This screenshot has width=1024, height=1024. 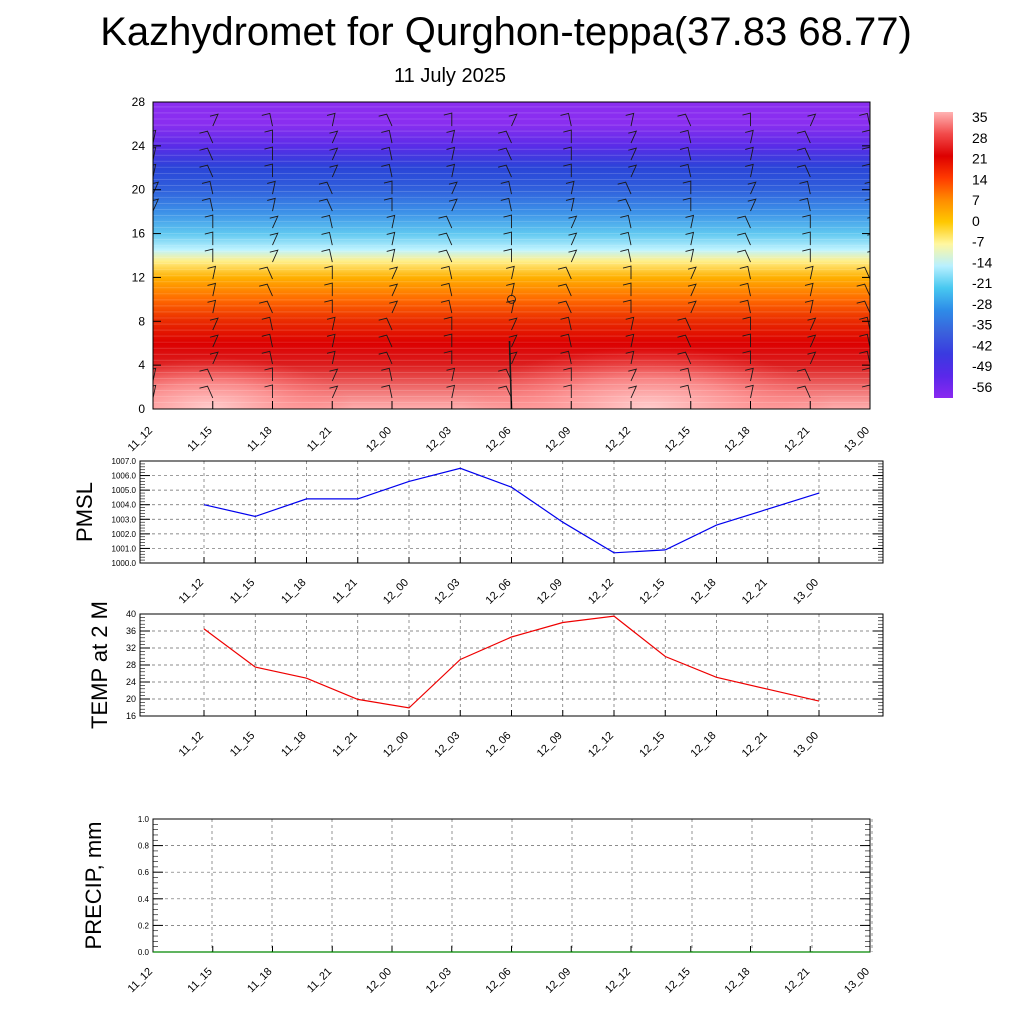 I want to click on chart-subtitle: 11 July 2025, so click(x=450, y=76).